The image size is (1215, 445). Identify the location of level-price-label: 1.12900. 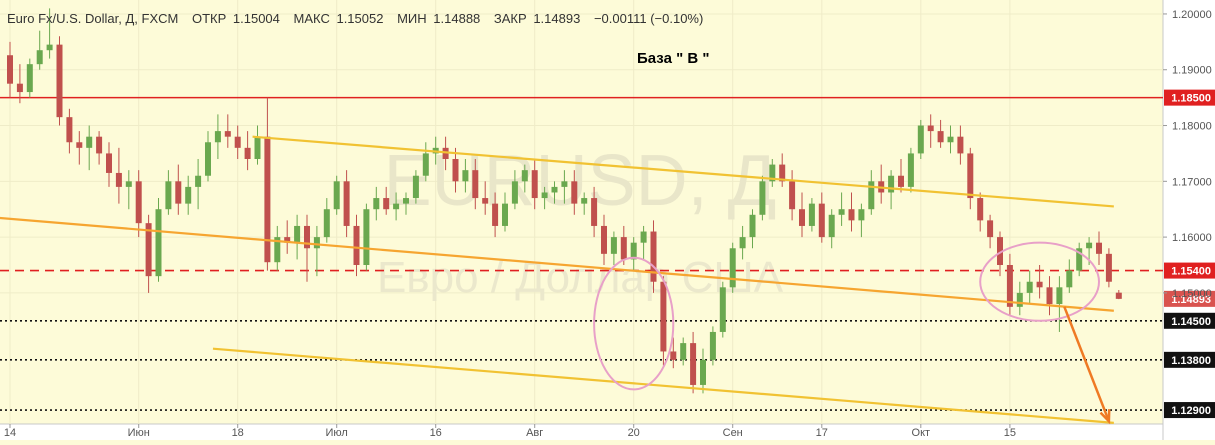
(1191, 411).